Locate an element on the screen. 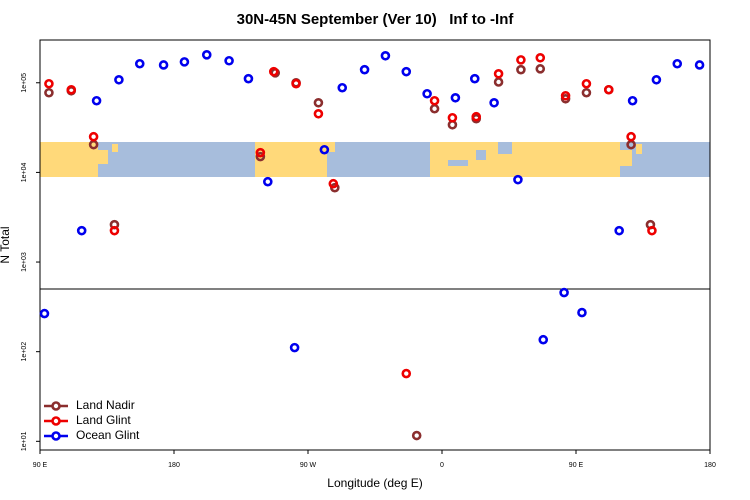 This screenshot has height=500, width=750. x-axis-label: Longitude (deg E) is located at coordinates (374, 483).